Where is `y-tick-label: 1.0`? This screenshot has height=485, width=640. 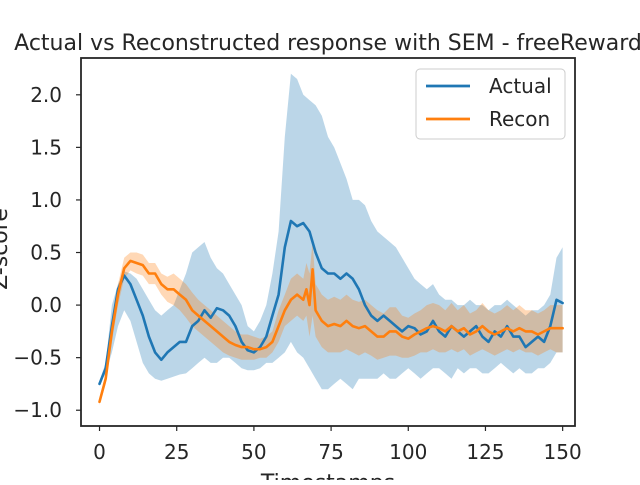 y-tick-label: 1.0 is located at coordinates (46, 200).